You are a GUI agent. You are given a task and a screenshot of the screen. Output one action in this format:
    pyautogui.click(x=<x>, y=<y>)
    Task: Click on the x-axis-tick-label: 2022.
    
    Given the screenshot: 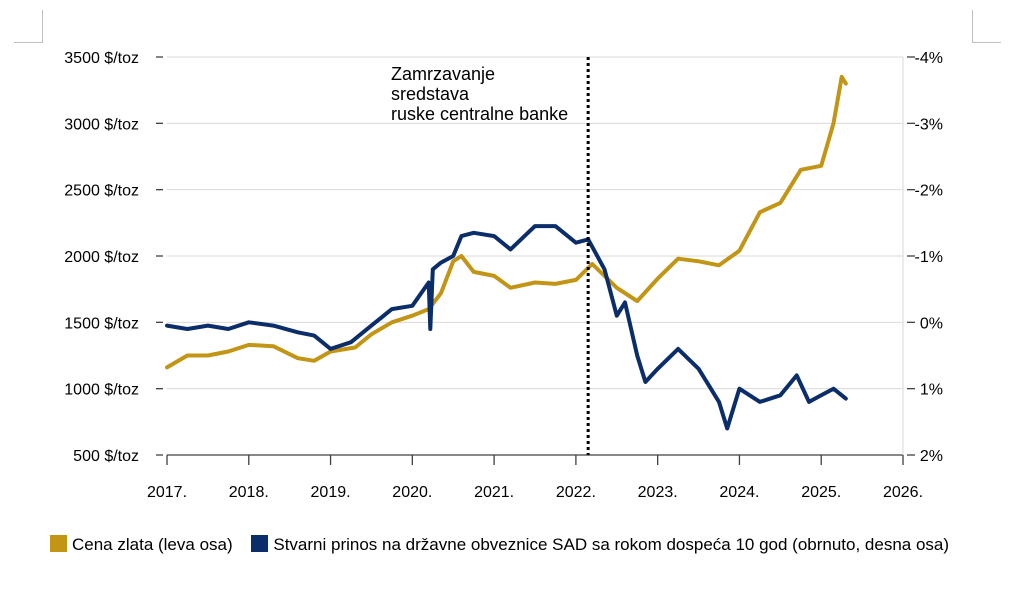 What is the action you would take?
    pyautogui.click(x=576, y=492)
    